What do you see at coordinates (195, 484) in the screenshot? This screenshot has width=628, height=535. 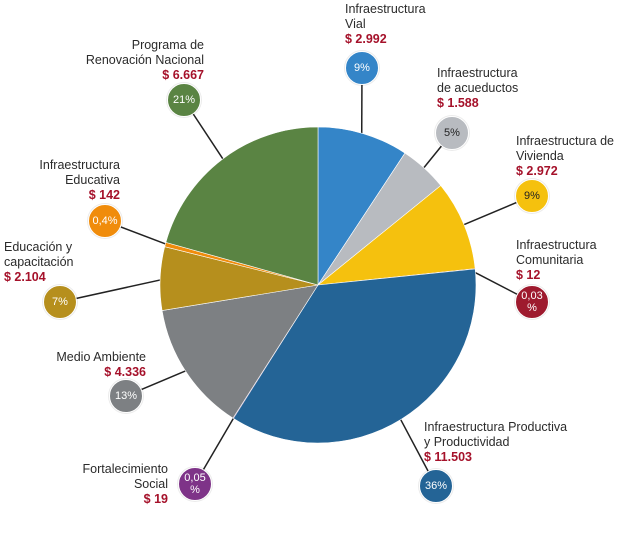 I see `slice-percent-badge: 0,05 %` at bounding box center [195, 484].